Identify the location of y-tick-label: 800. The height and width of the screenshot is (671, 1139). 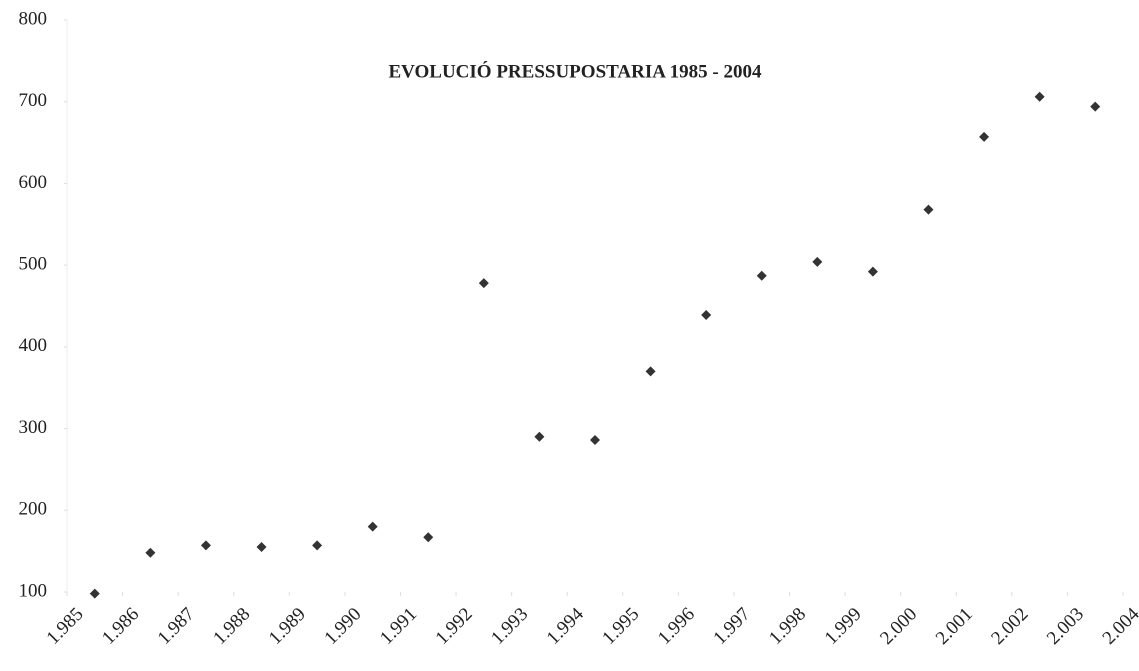
(33, 18).